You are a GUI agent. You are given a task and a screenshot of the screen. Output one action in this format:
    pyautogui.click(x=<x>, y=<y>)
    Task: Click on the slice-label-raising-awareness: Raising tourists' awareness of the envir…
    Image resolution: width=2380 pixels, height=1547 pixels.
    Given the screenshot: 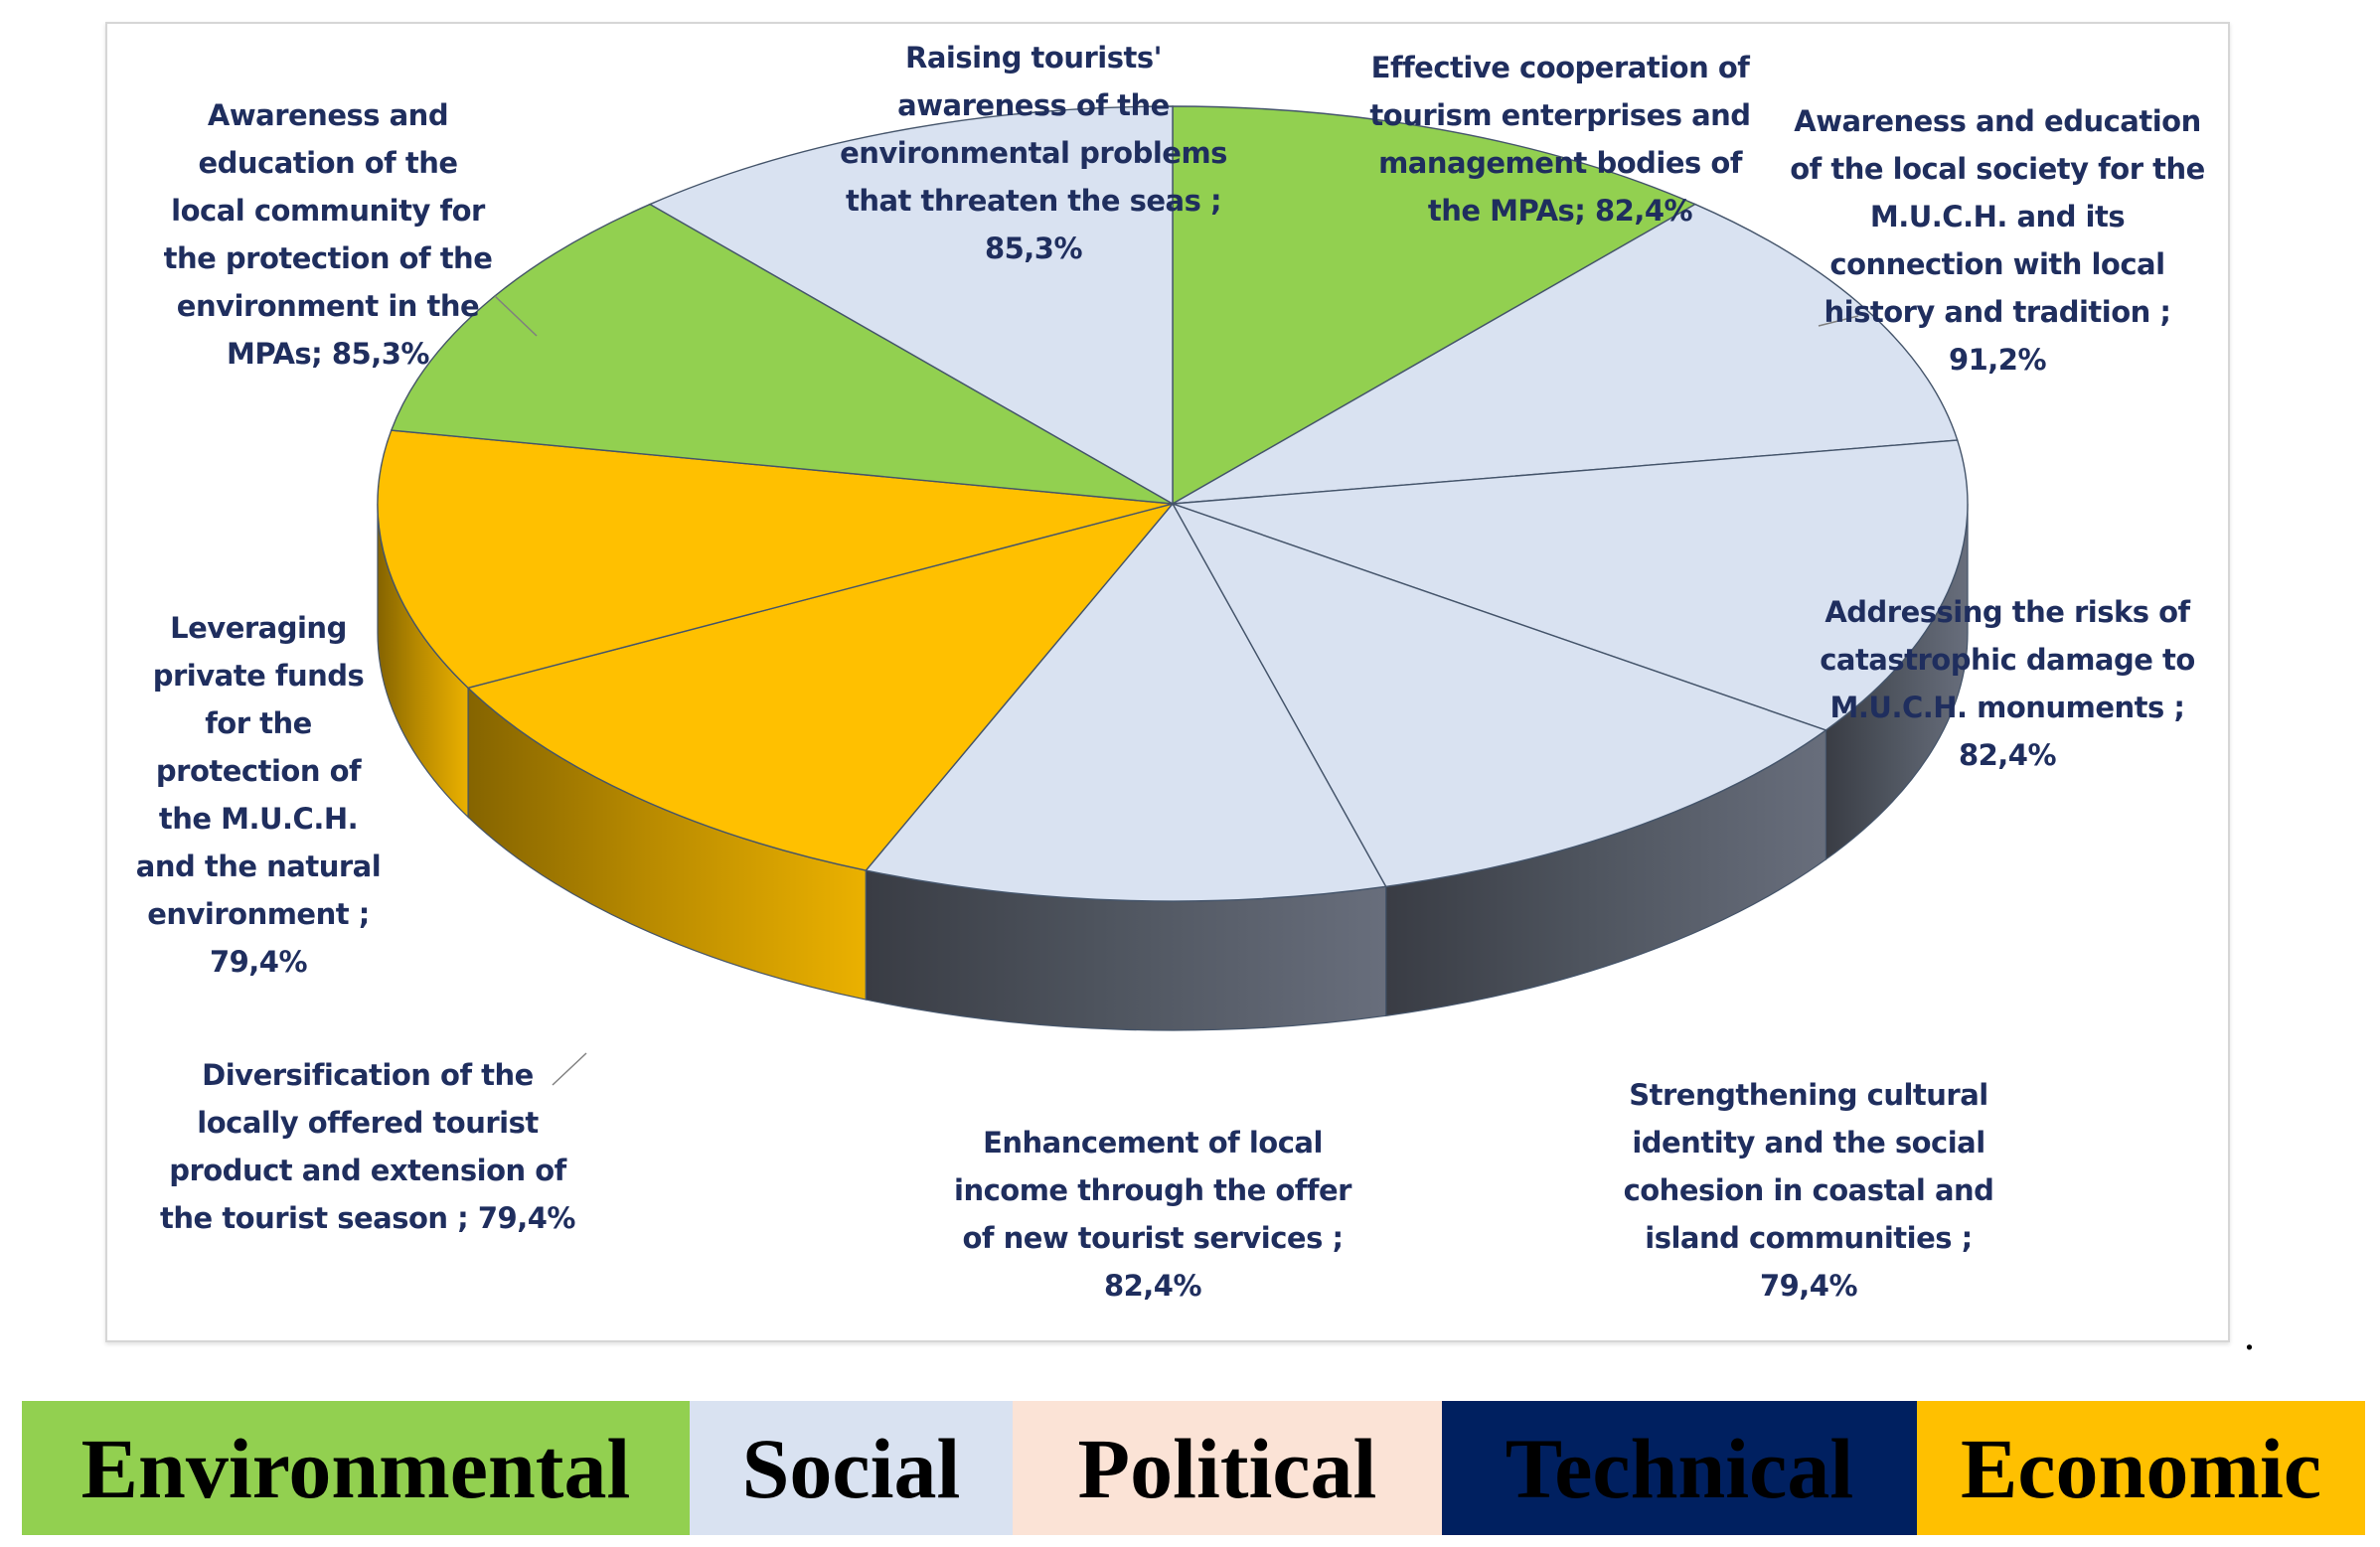 What is the action you would take?
    pyautogui.click(x=1034, y=153)
    